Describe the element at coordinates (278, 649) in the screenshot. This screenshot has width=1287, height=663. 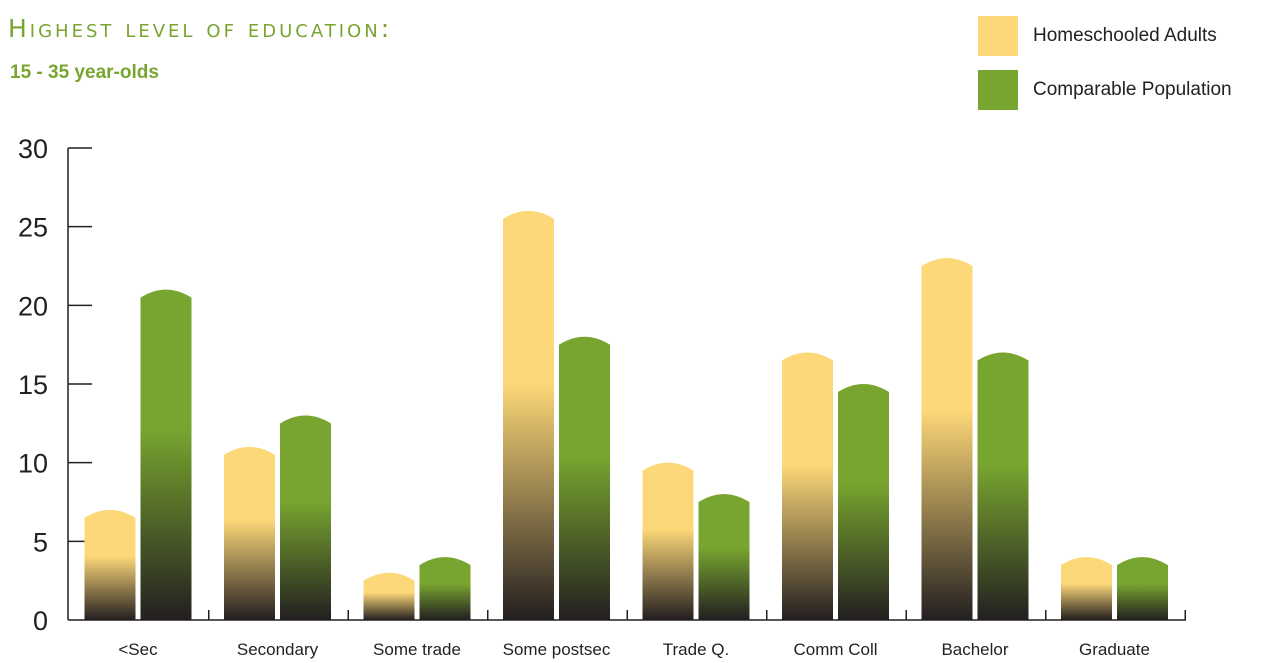
I see `x-tick-label: Secondary` at that location.